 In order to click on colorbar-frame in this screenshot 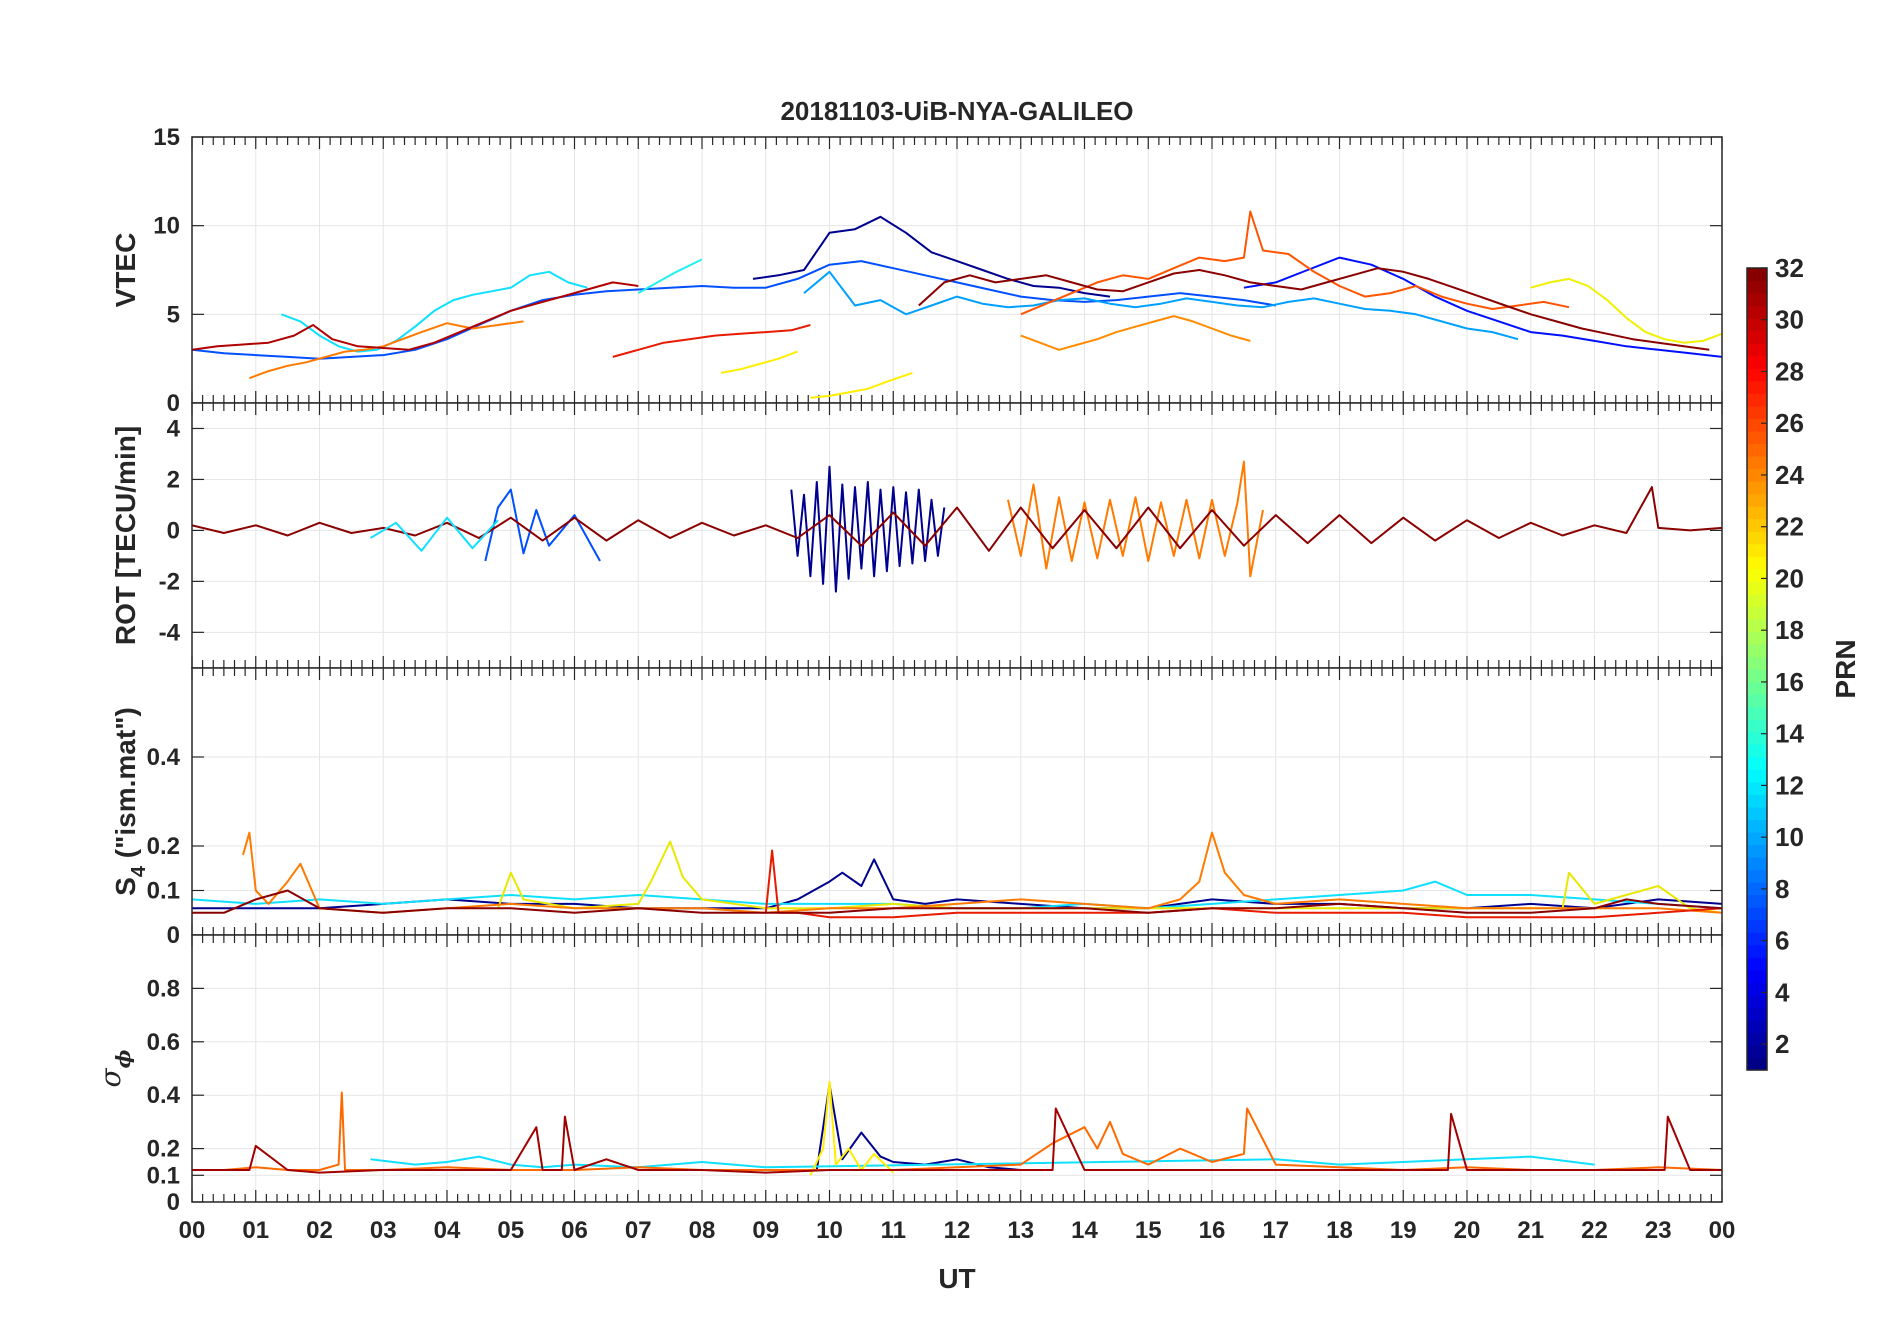, I will do `click(1757, 669)`.